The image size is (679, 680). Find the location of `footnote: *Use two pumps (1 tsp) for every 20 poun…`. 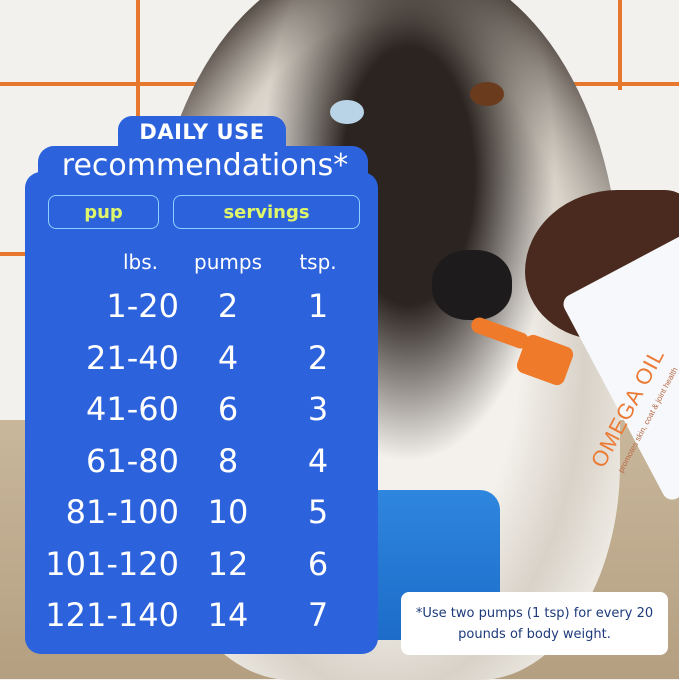

footnote: *Use two pumps (1 tsp) for every 20 poun… is located at coordinates (534, 623).